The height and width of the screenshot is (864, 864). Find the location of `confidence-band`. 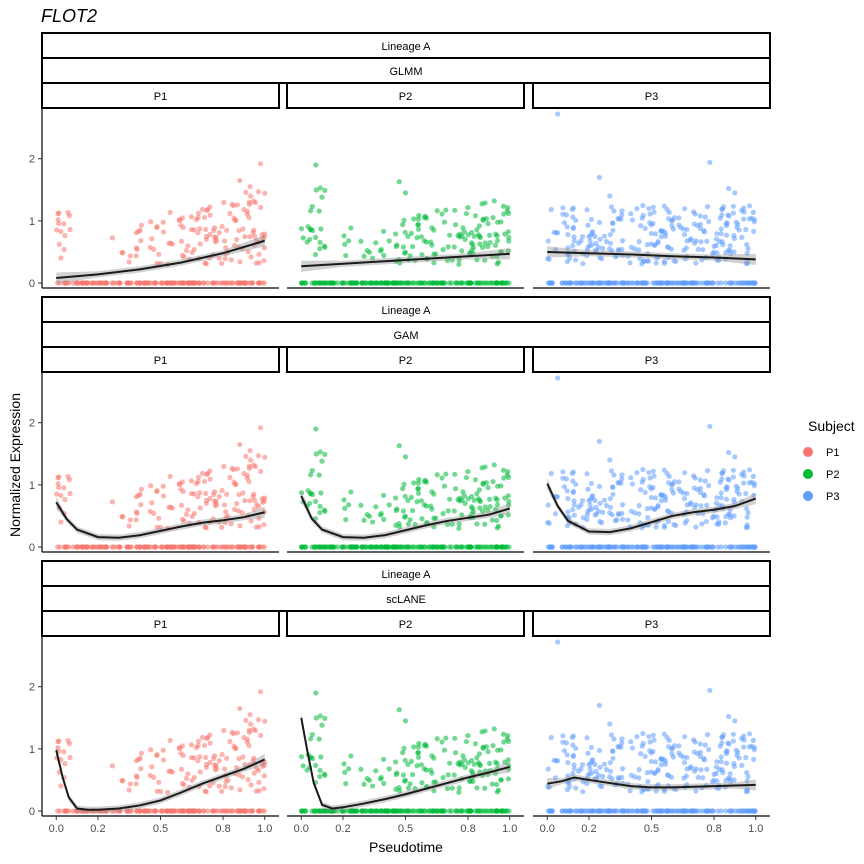

confidence-band is located at coordinates (160, 259).